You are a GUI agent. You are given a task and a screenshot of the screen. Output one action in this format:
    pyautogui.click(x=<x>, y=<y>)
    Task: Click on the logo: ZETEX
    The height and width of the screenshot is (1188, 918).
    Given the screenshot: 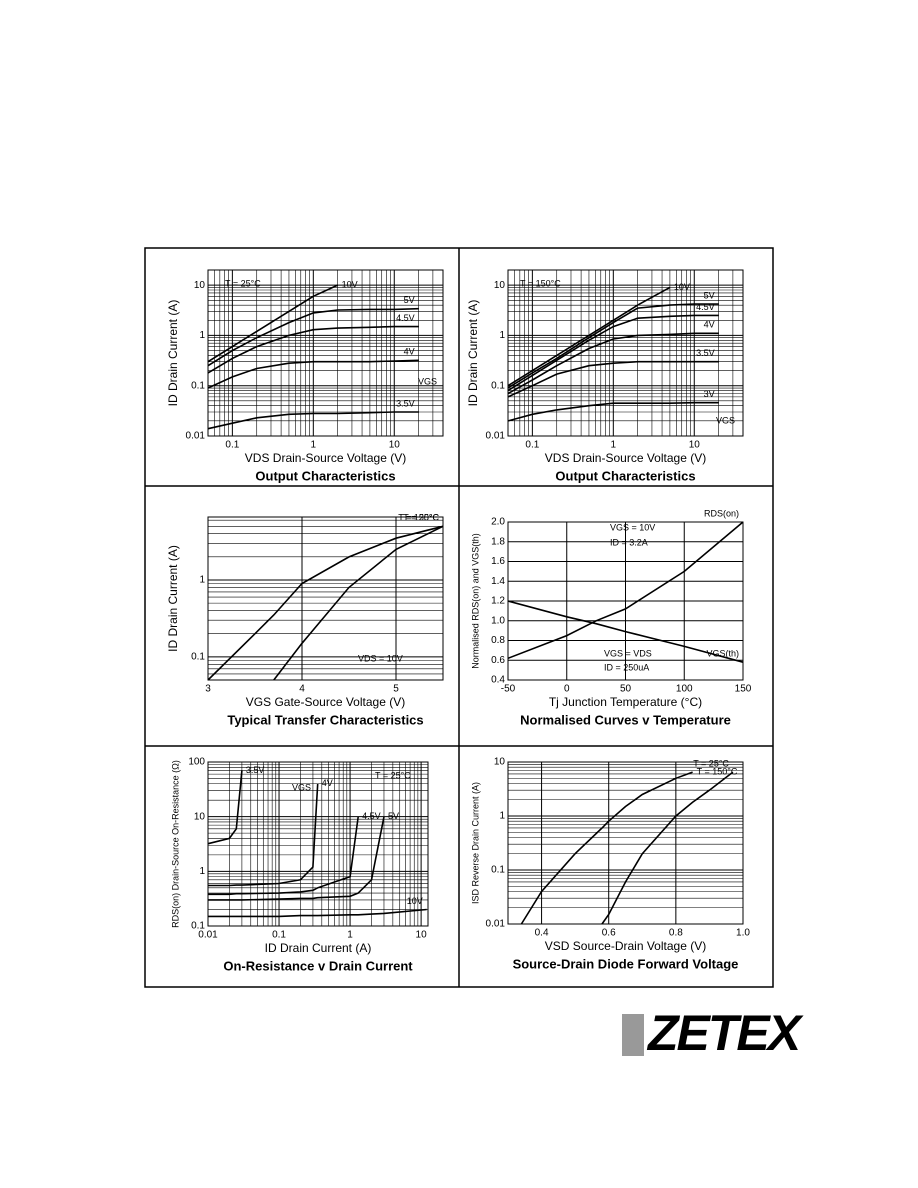 What is the action you would take?
    pyautogui.click(x=714, y=1033)
    